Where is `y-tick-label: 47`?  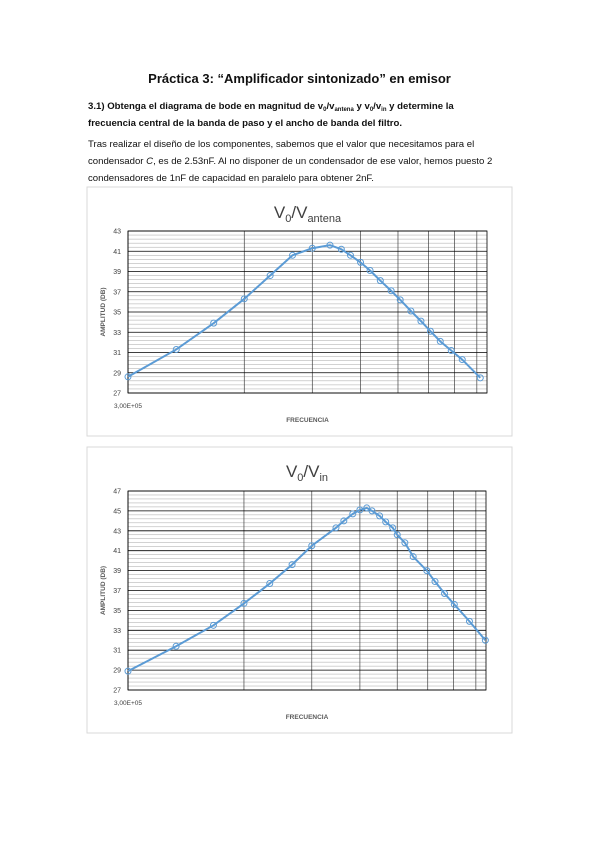
y-tick-label: 47 is located at coordinates (117, 492).